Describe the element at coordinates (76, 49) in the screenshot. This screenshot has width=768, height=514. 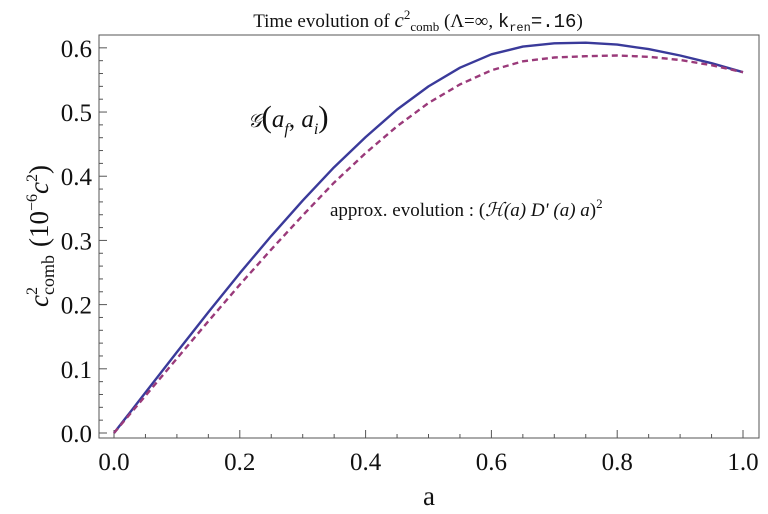
I see `y-tick-label: 0.6` at that location.